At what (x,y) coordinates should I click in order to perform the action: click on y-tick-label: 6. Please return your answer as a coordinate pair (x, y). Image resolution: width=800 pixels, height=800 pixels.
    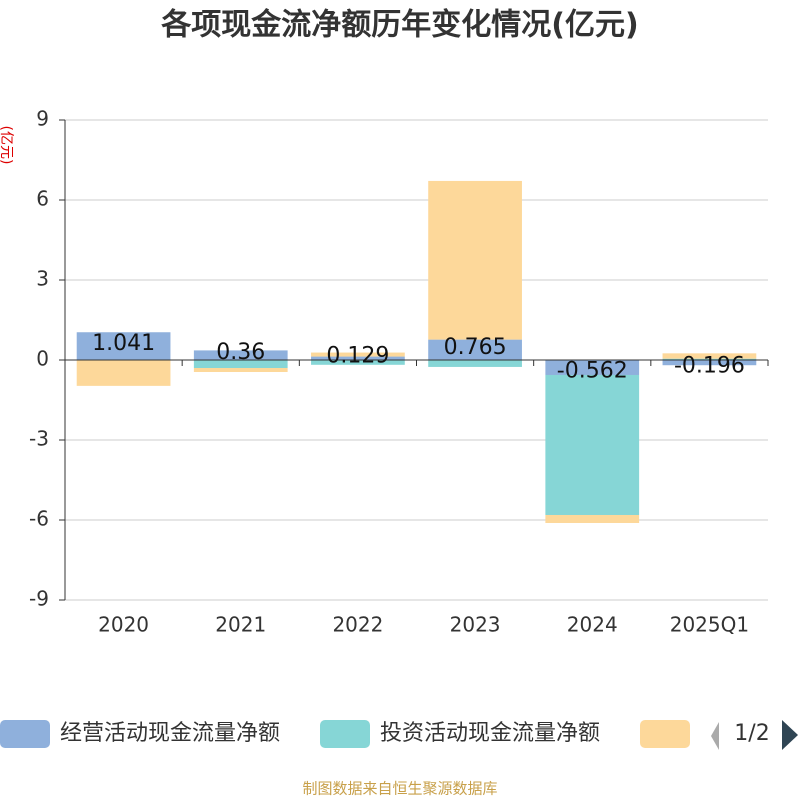
    Looking at the image, I should click on (42, 199).